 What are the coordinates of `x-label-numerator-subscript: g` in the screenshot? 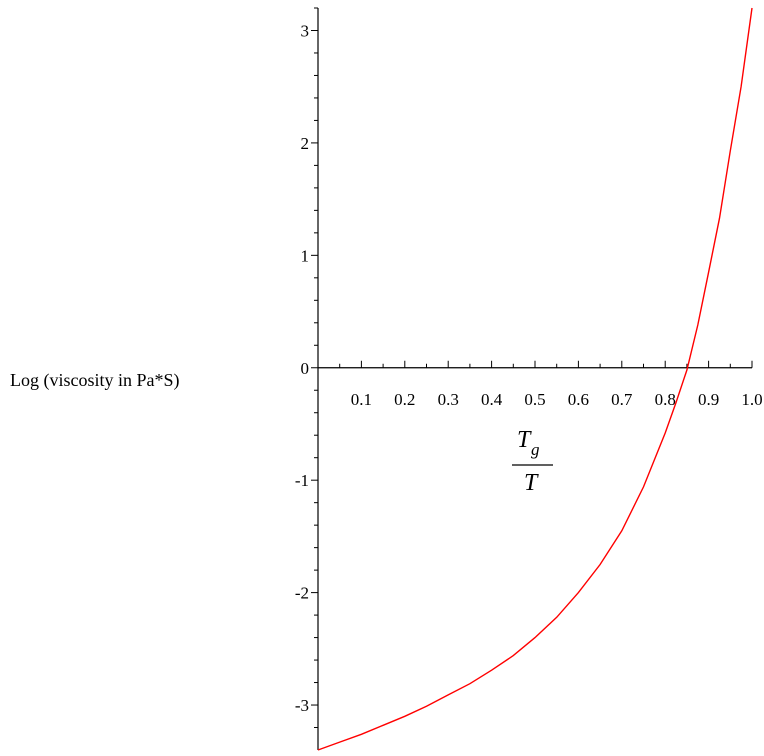 It's located at (535, 449).